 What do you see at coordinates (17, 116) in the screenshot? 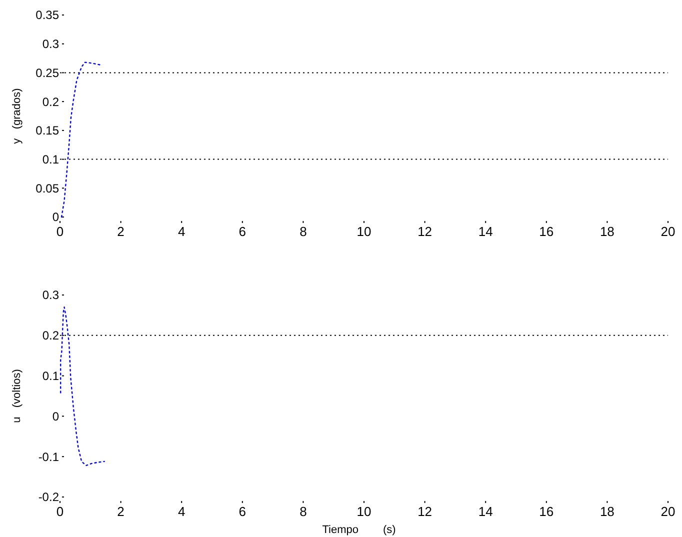
I see `y-axis-title: y (grados)` at bounding box center [17, 116].